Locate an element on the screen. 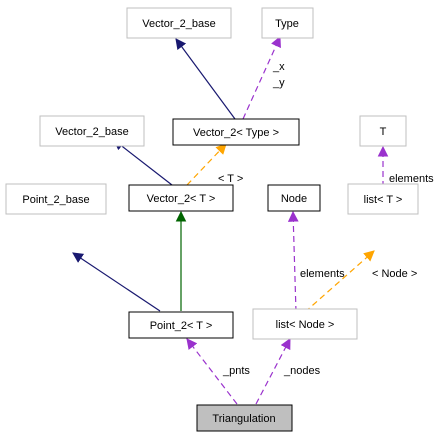  node-label: T is located at coordinates (383, 132).